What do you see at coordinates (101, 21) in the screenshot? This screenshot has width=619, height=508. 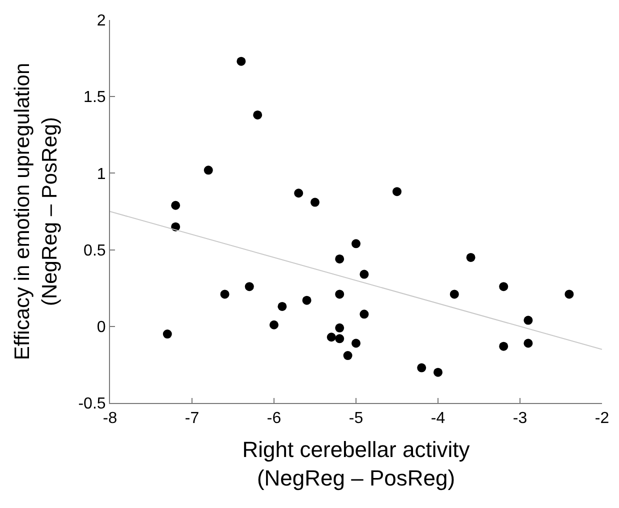 I see `y-tick-label: 2` at bounding box center [101, 21].